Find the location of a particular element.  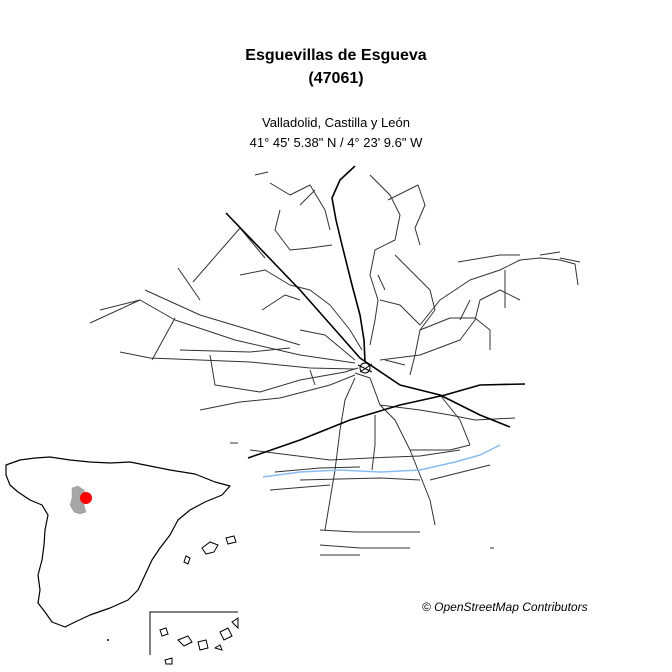

canary-inset-frame is located at coordinates (193, 633).